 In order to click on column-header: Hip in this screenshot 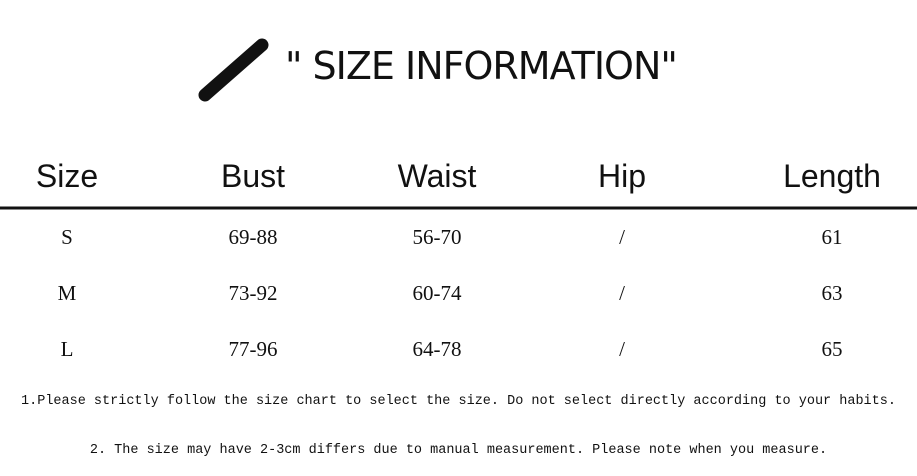, I will do `click(622, 176)`.